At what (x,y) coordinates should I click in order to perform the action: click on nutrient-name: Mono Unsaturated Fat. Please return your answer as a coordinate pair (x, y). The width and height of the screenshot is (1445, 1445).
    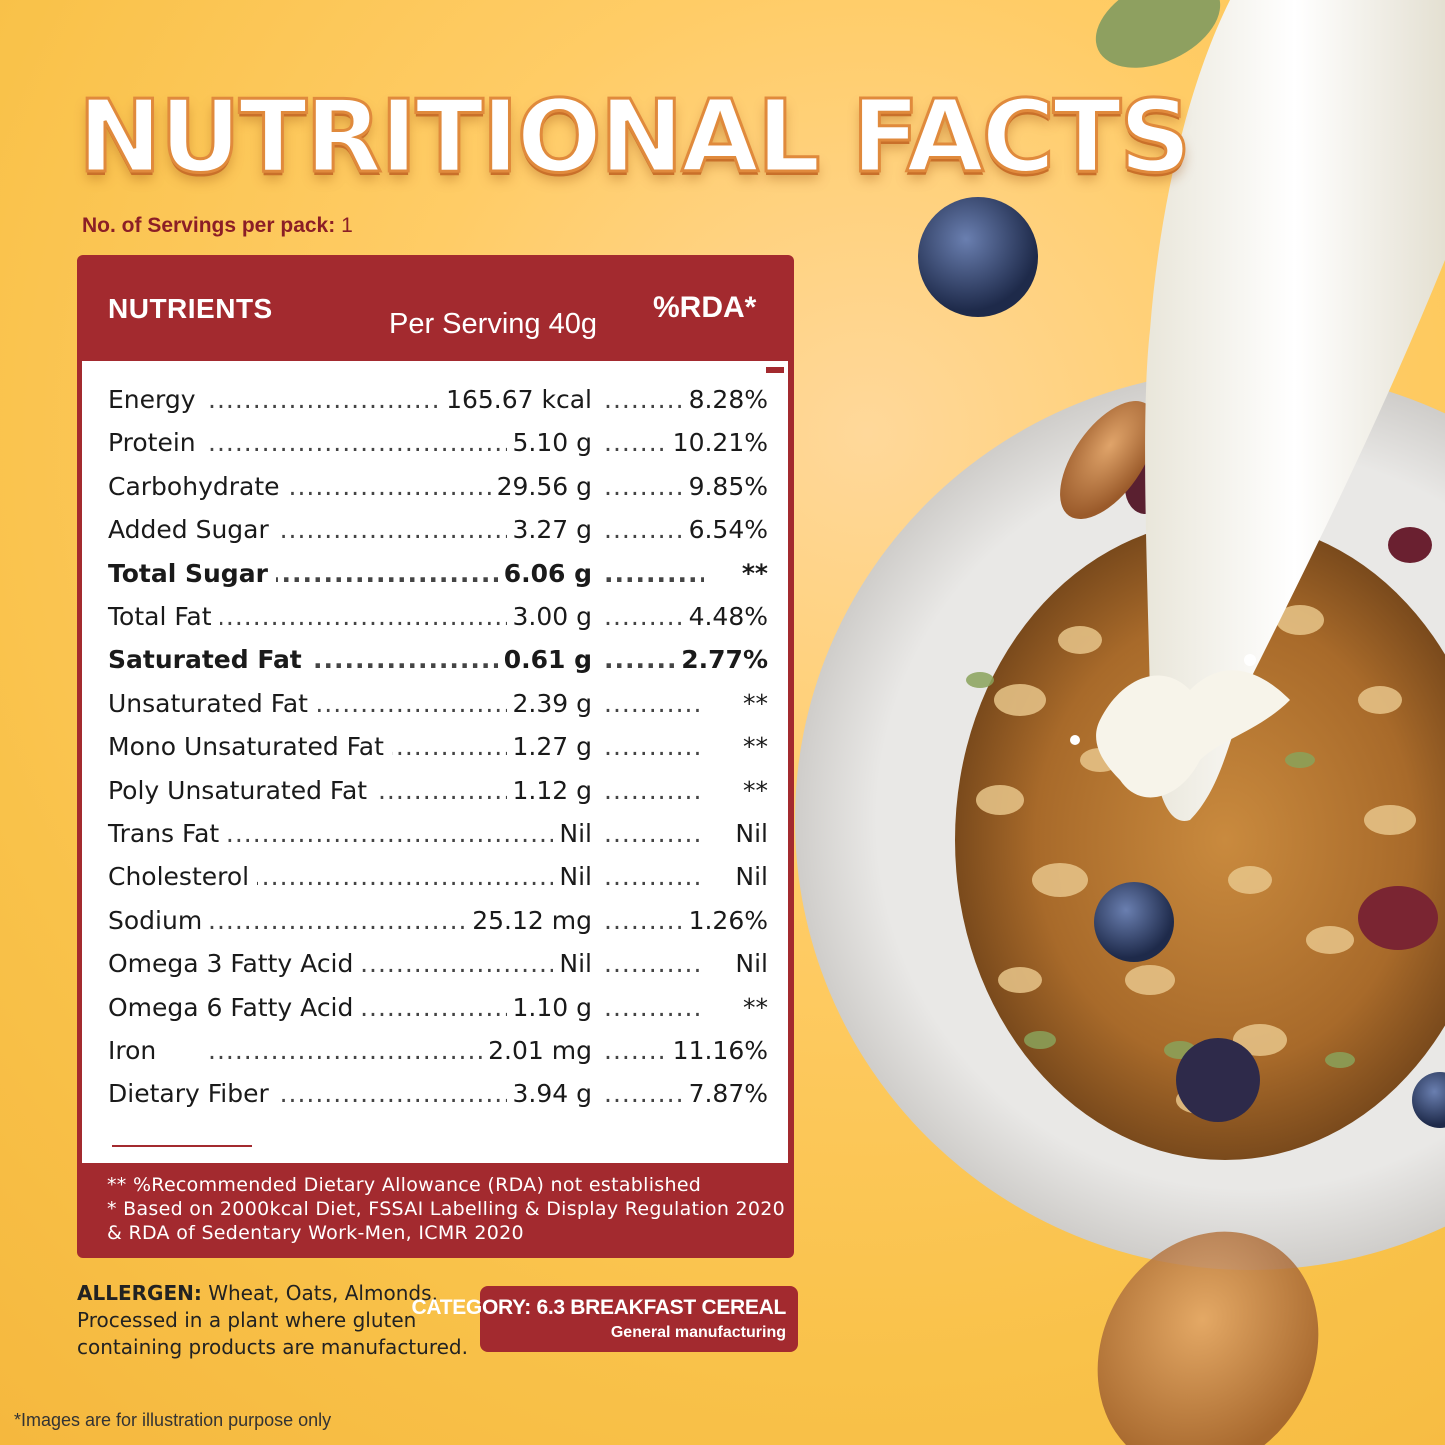
    Looking at the image, I should click on (250, 747).